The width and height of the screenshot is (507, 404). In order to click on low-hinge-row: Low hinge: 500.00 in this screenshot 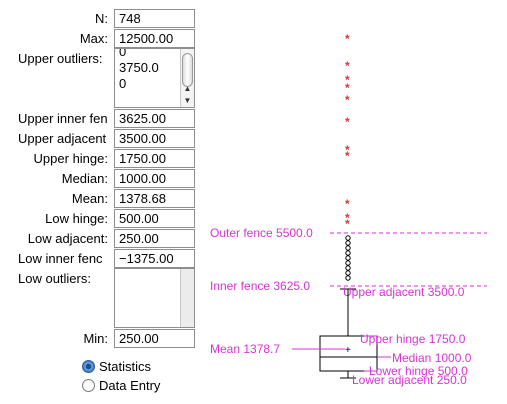, I will do `click(100, 218)`.